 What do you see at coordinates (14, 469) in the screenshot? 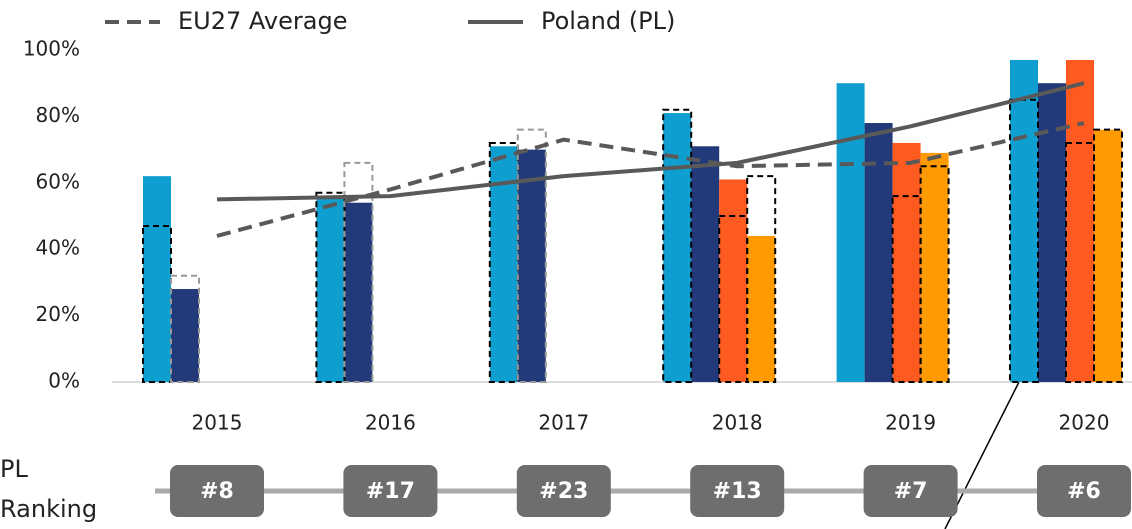
I see `ranking-label: PL` at bounding box center [14, 469].